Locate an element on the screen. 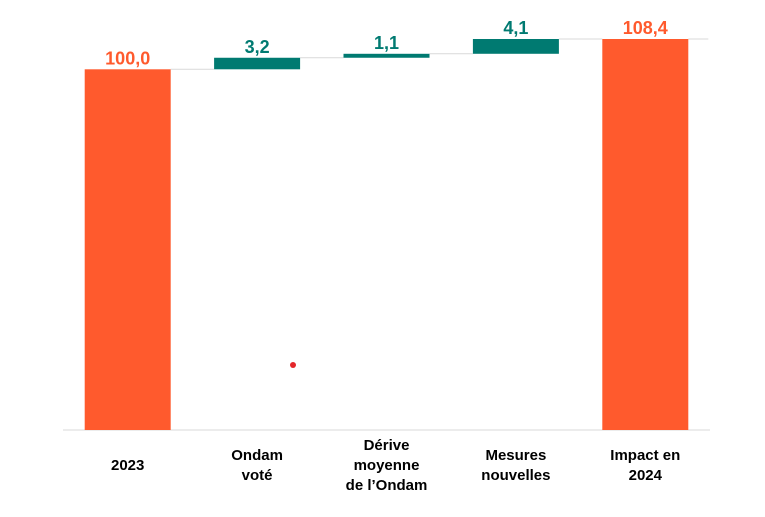  category-label-0: 2023 is located at coordinates (128, 465).